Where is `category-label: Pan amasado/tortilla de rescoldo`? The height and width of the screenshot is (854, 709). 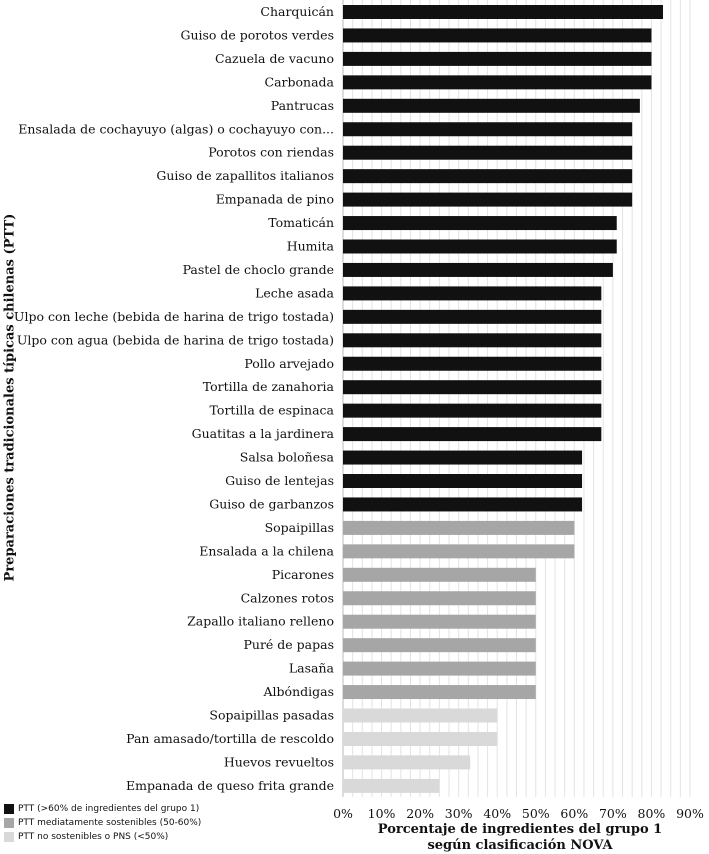
category-label: Pan amasado/tortilla de rescoldo is located at coordinates (230, 738).